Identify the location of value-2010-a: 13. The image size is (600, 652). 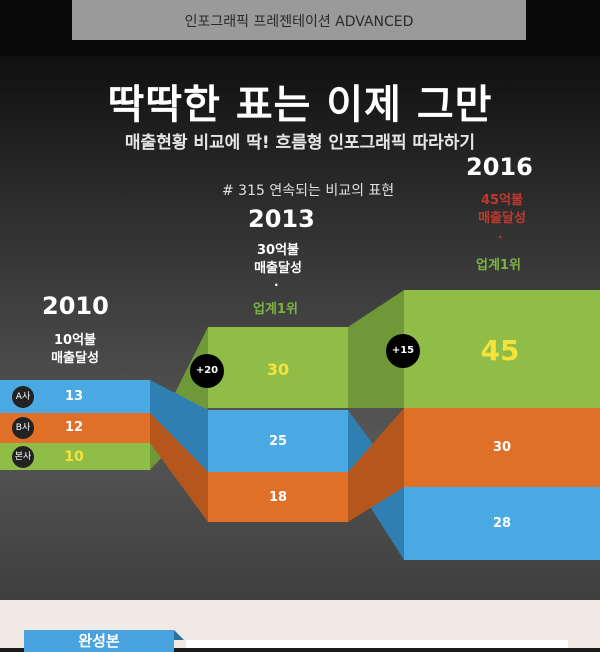
(74, 396).